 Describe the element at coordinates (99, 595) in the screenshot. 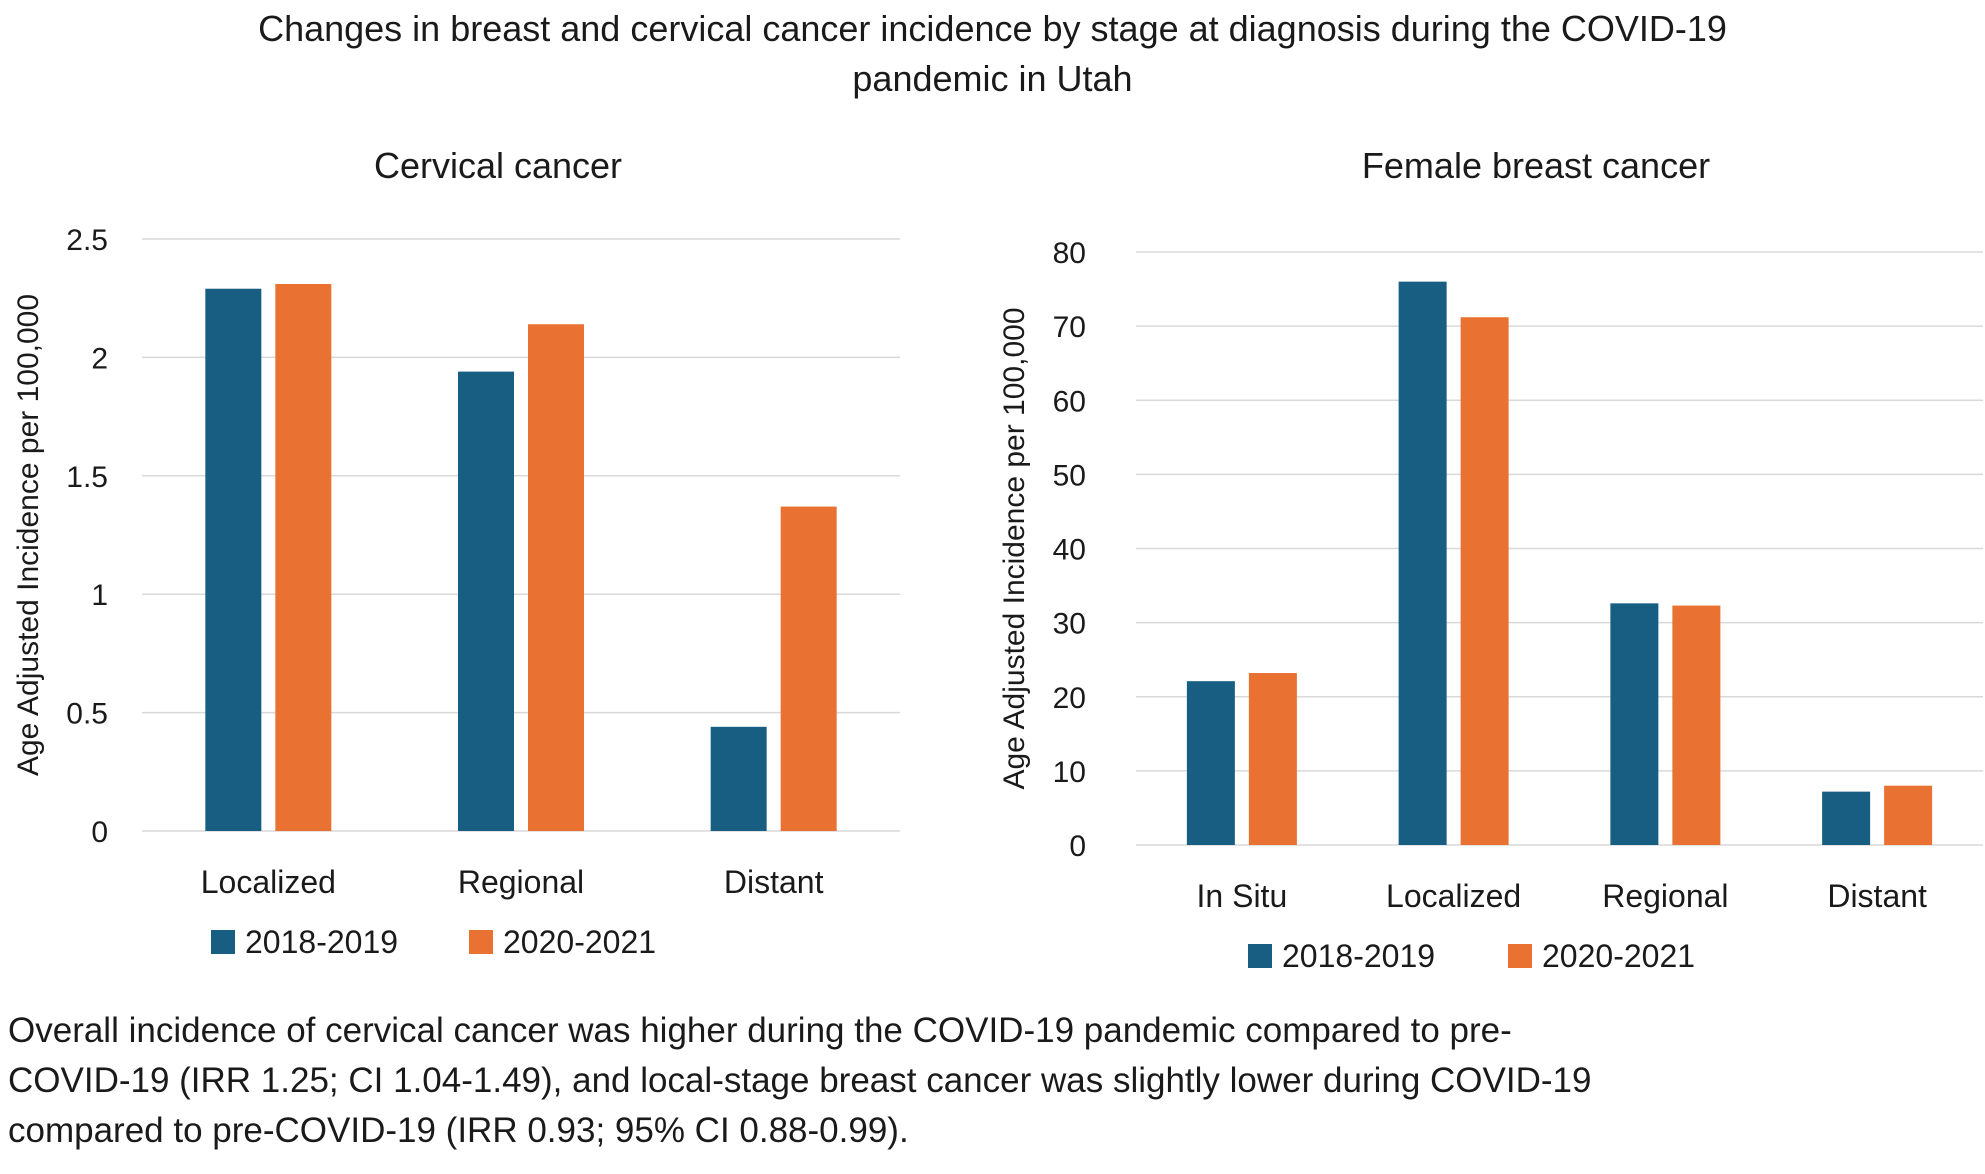

I see `cervical-y-tick-label: 1` at that location.